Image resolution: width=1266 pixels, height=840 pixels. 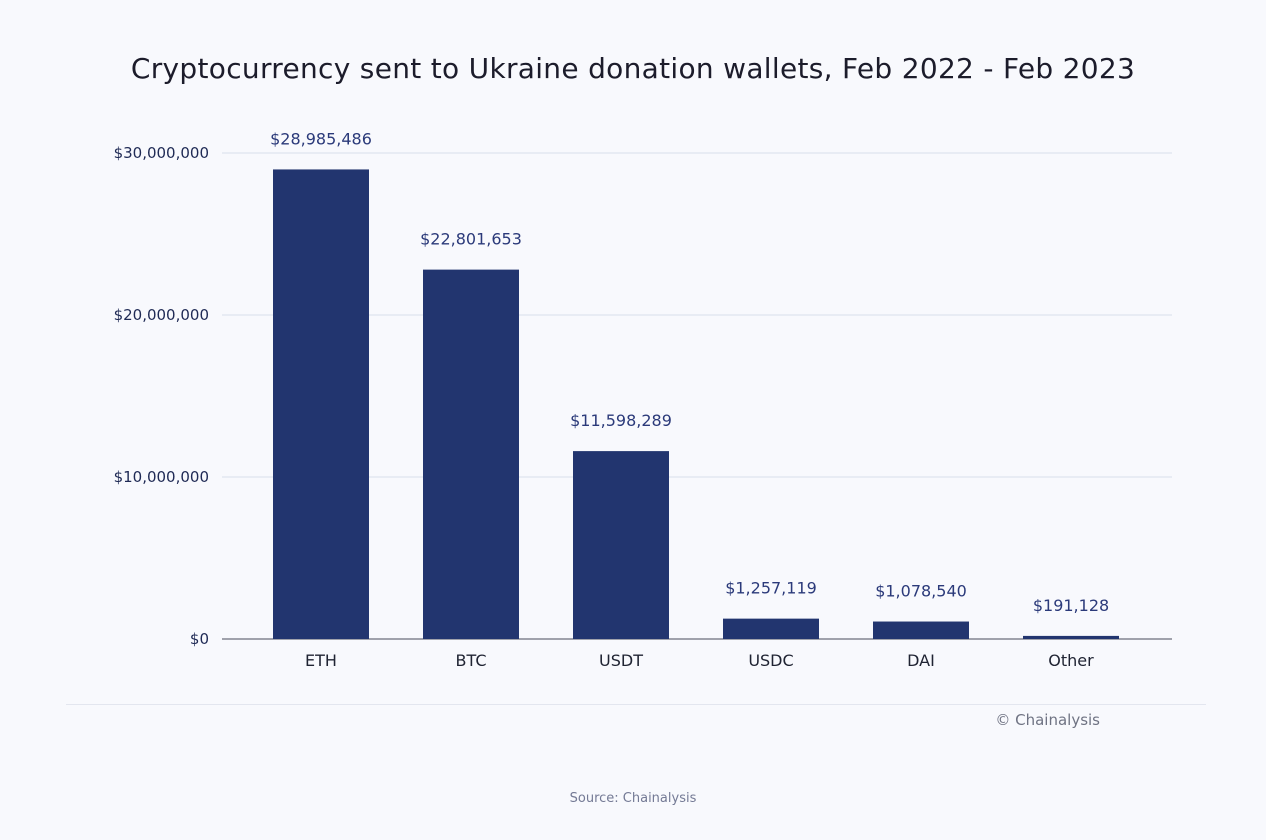 What do you see at coordinates (161, 396) in the screenshot?
I see `y-axis-tick-labels: $0 $10,000,000 $20,000,000 $30,000,000` at bounding box center [161, 396].